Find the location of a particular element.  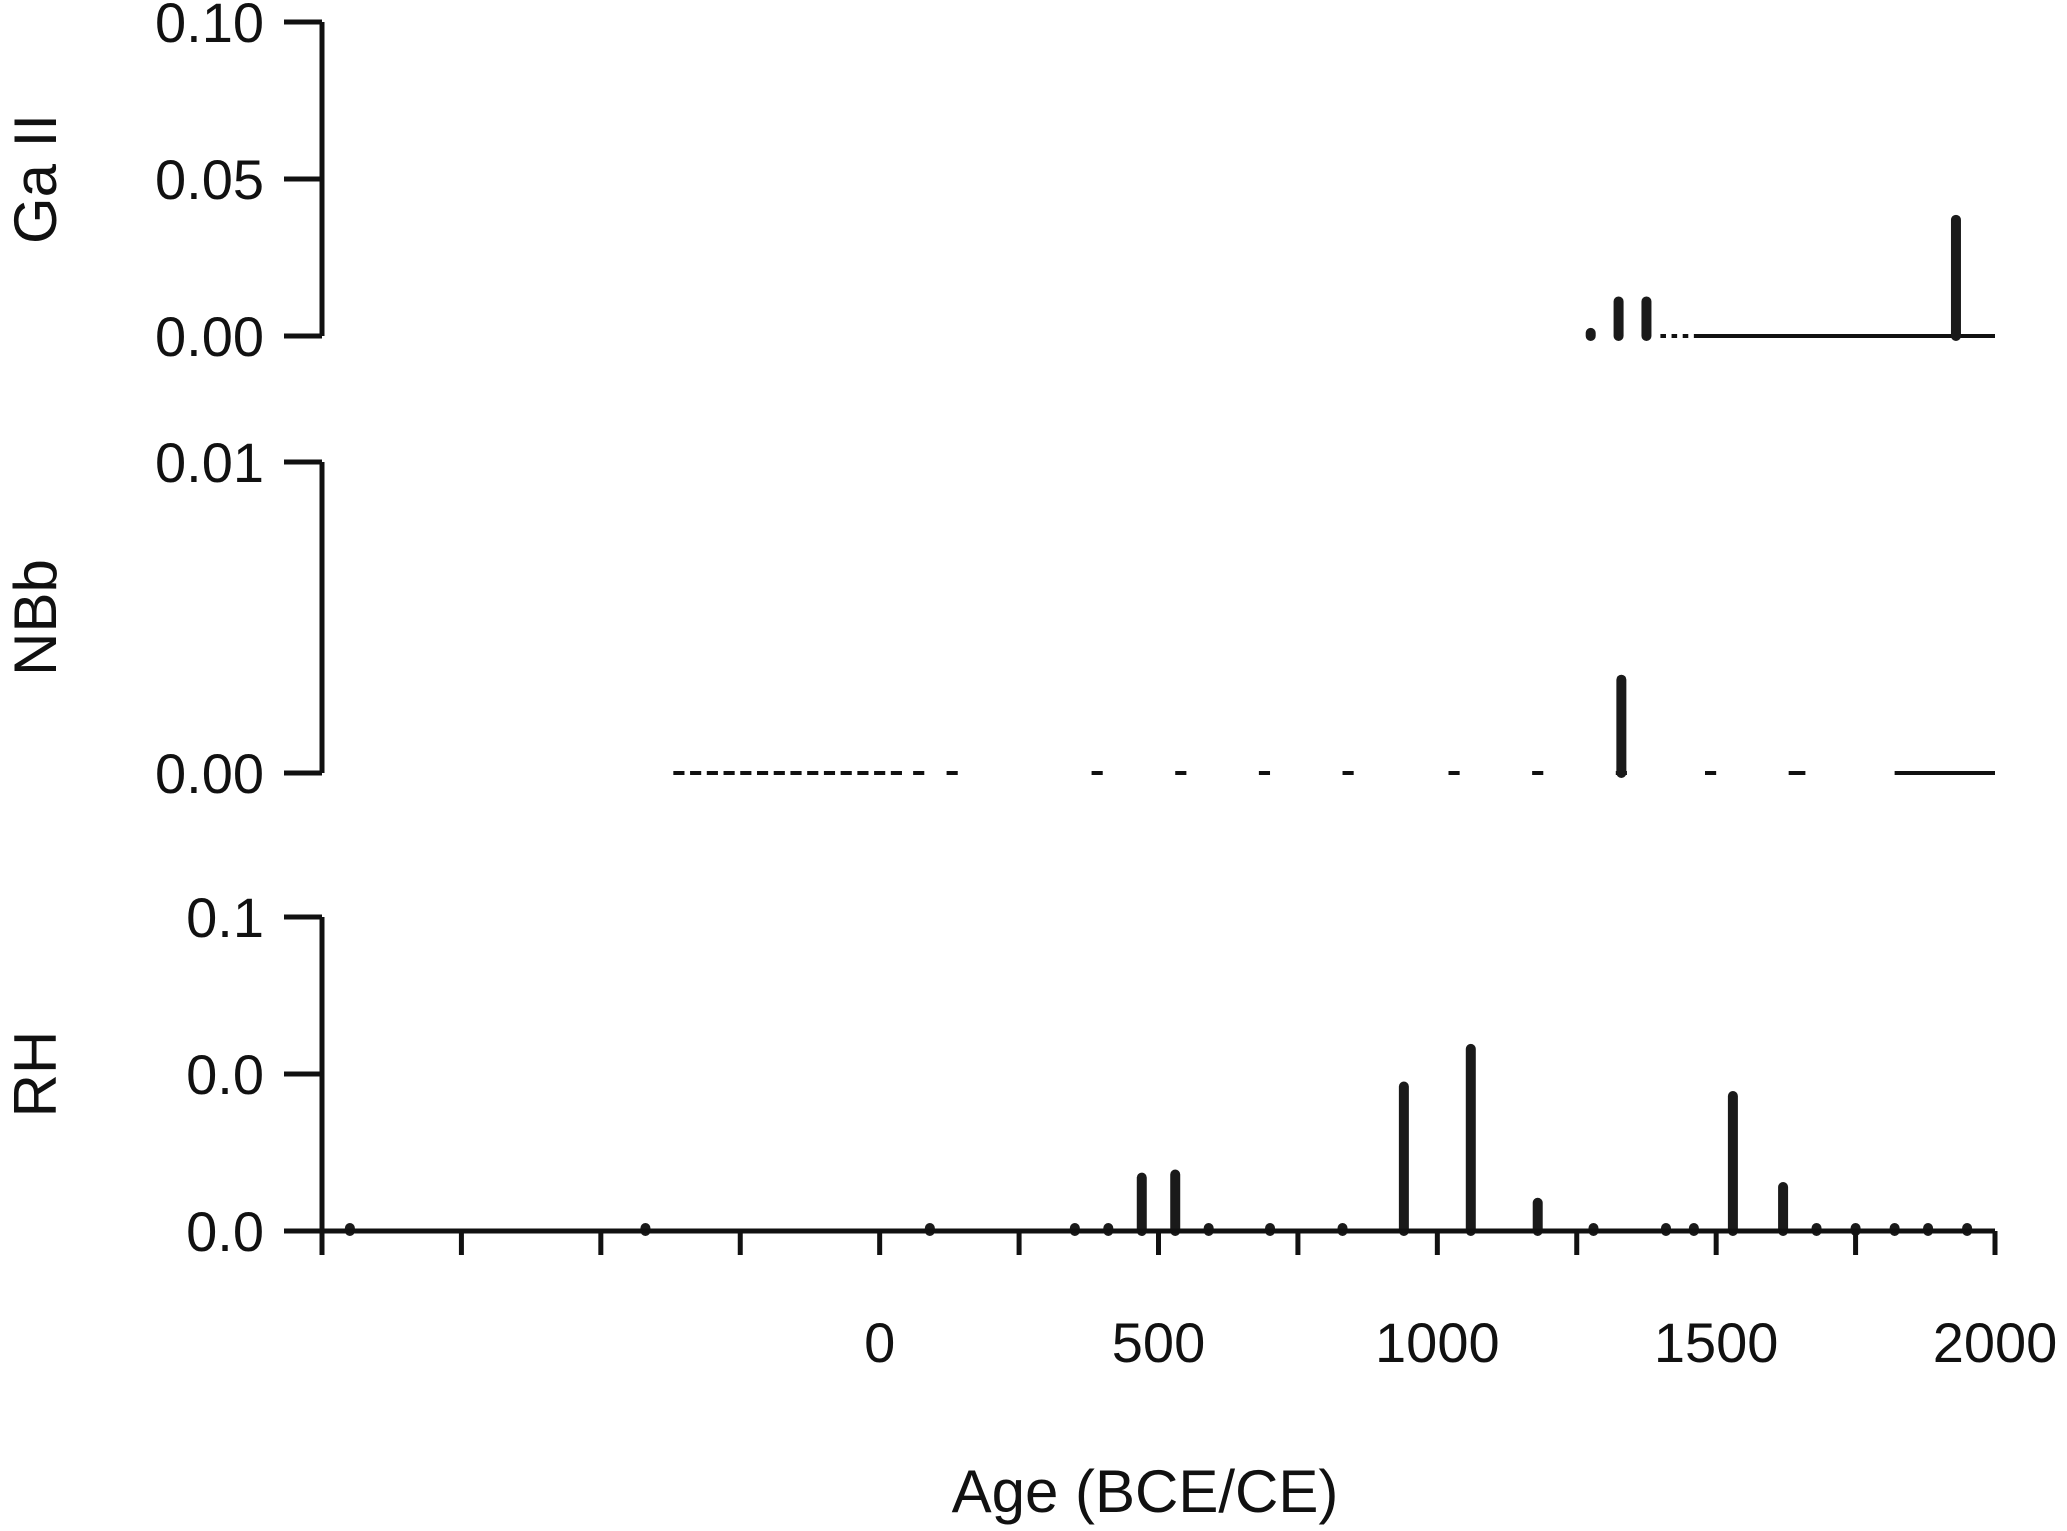

x-tick-label: 1000 is located at coordinates (1437, 1342).